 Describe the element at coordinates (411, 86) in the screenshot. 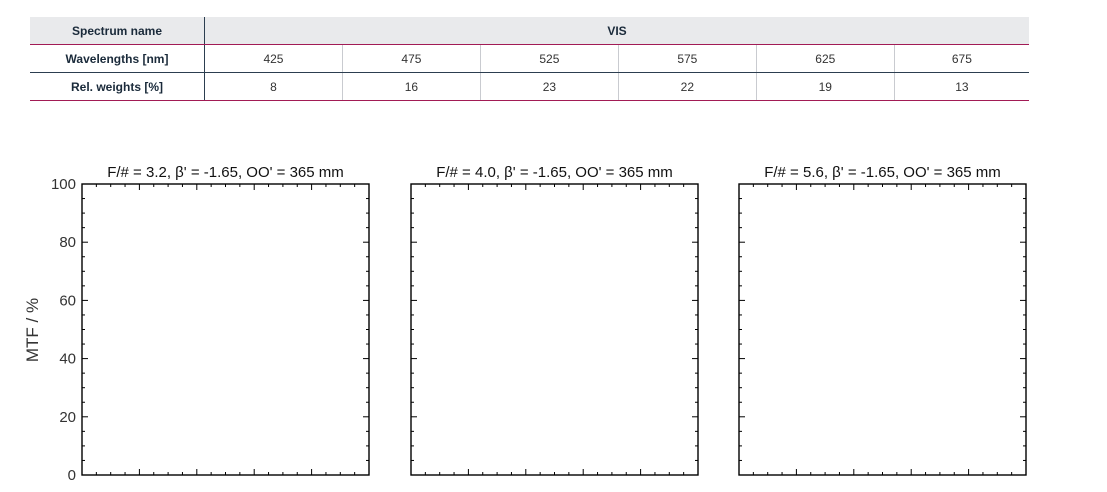

I see `weight-cell: 16` at that location.